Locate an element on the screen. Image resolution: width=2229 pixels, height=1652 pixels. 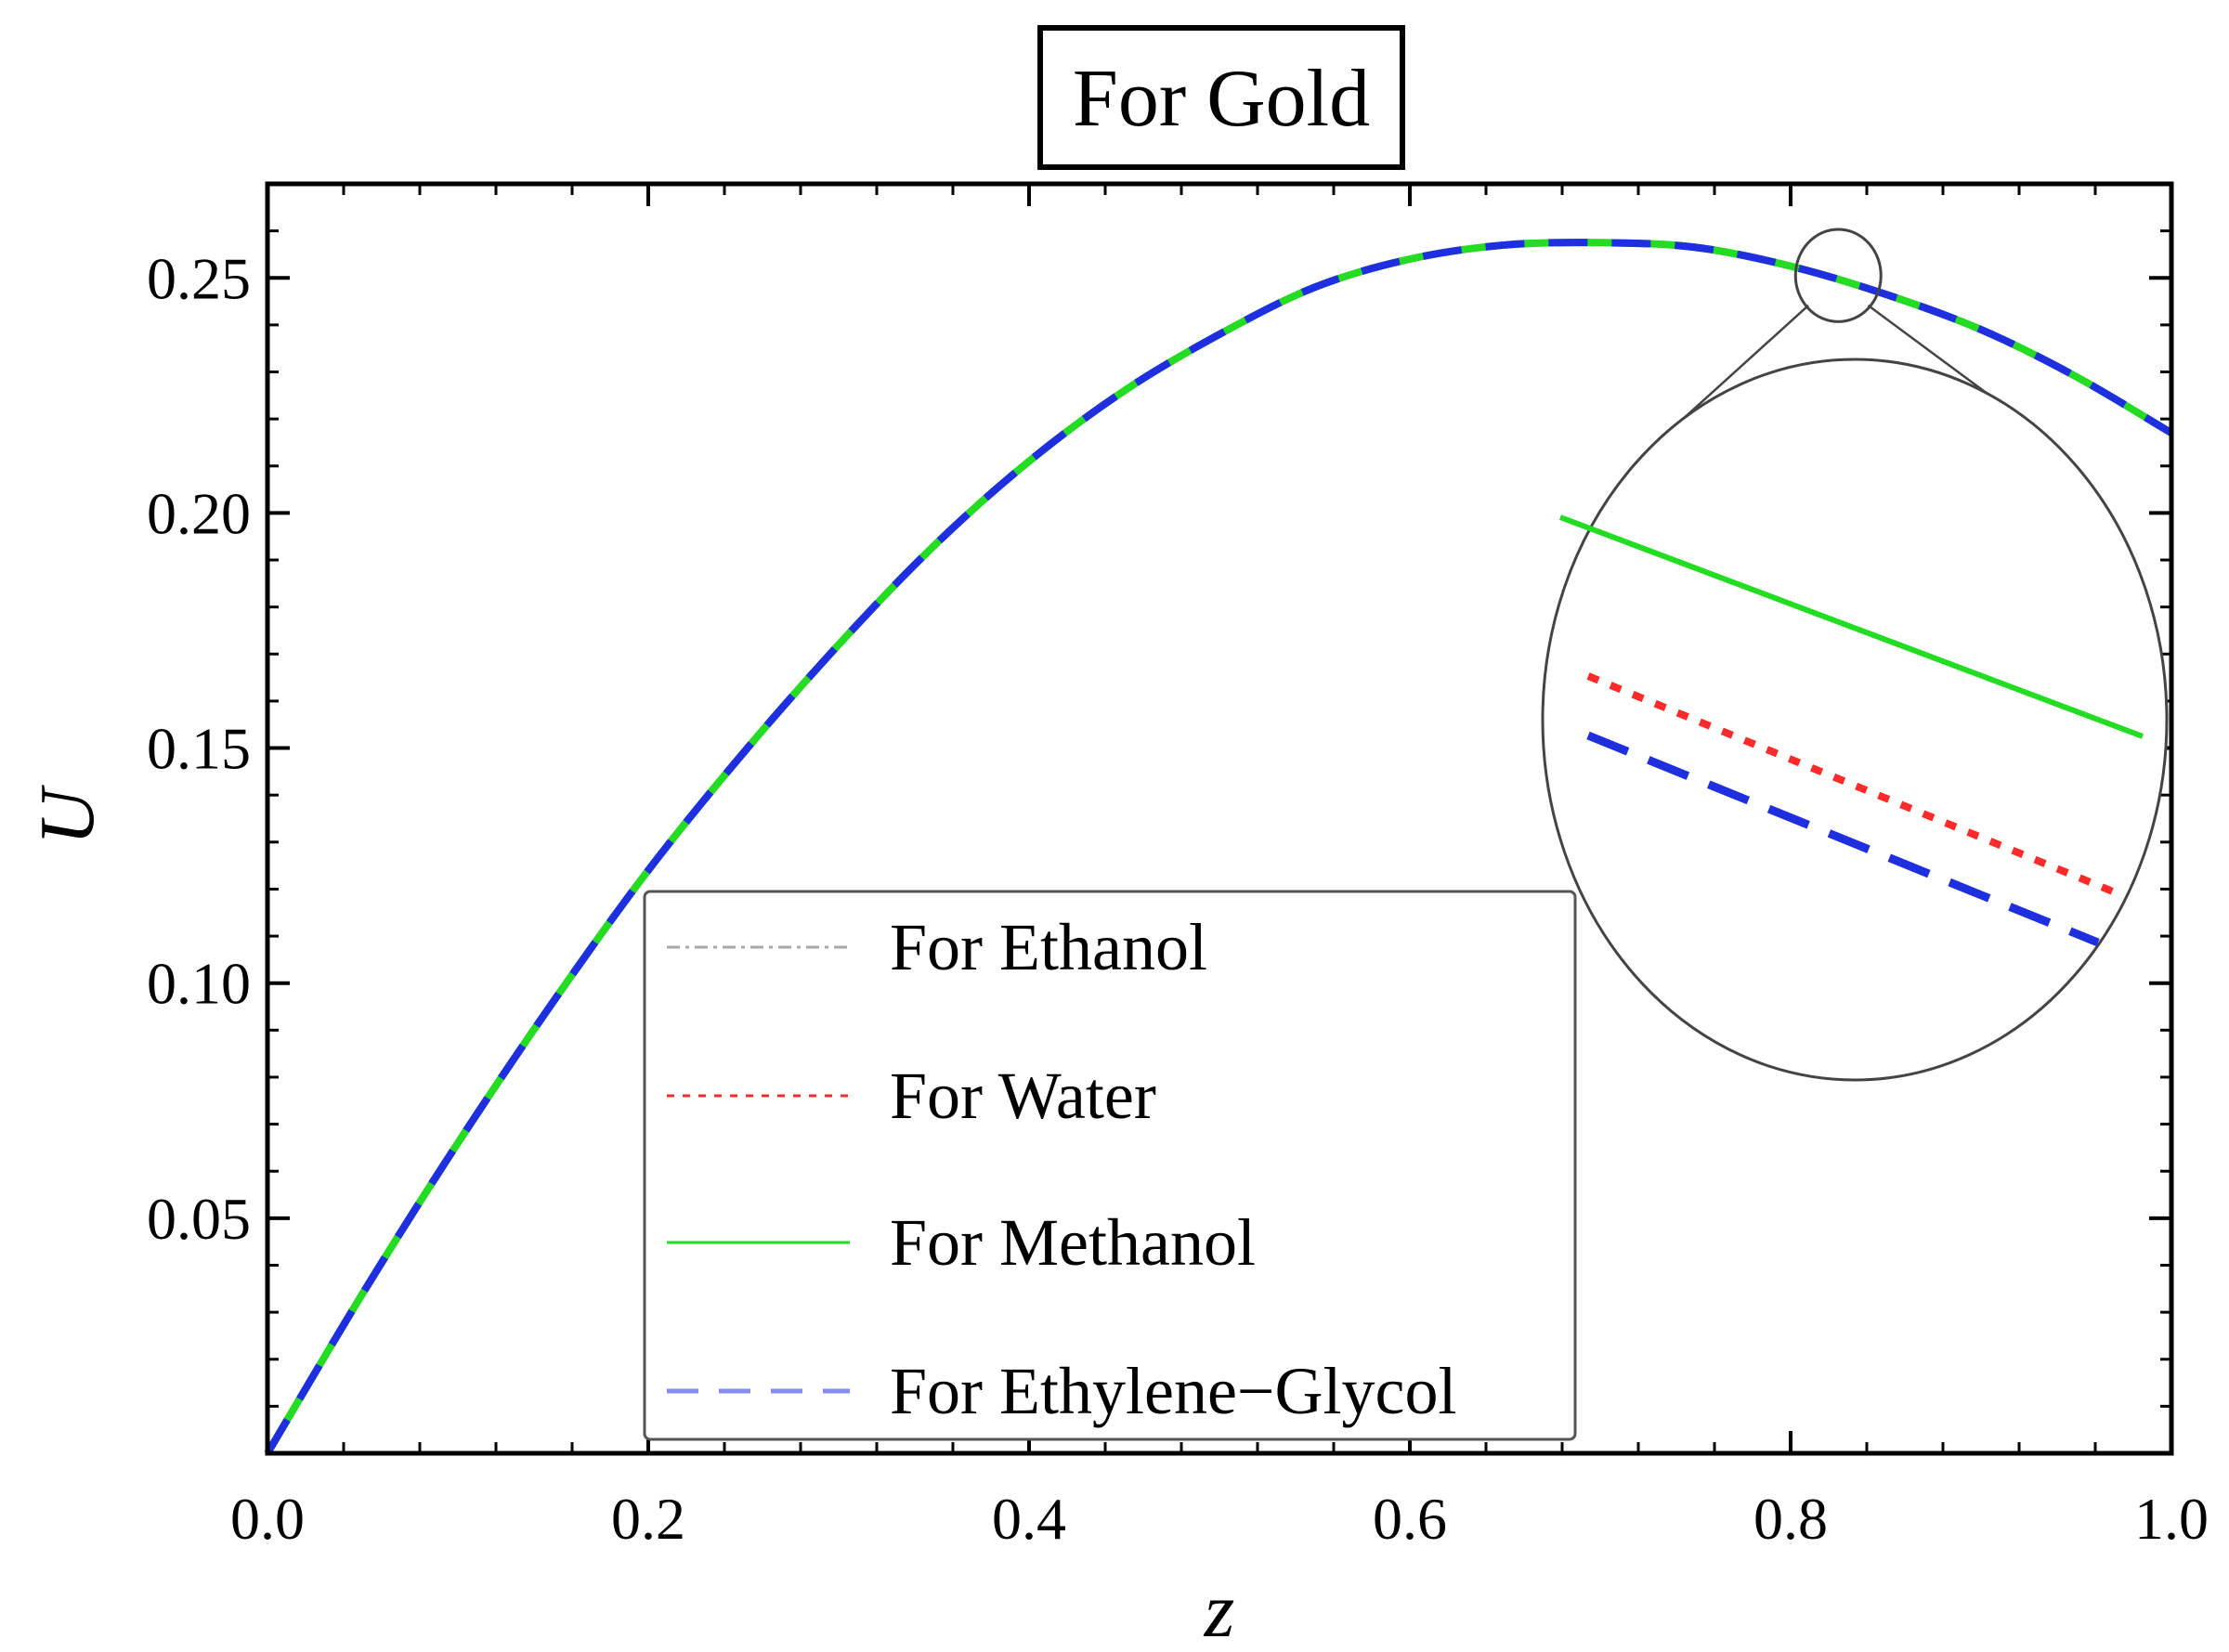
legend-label-1: For Water is located at coordinates (1023, 1096).